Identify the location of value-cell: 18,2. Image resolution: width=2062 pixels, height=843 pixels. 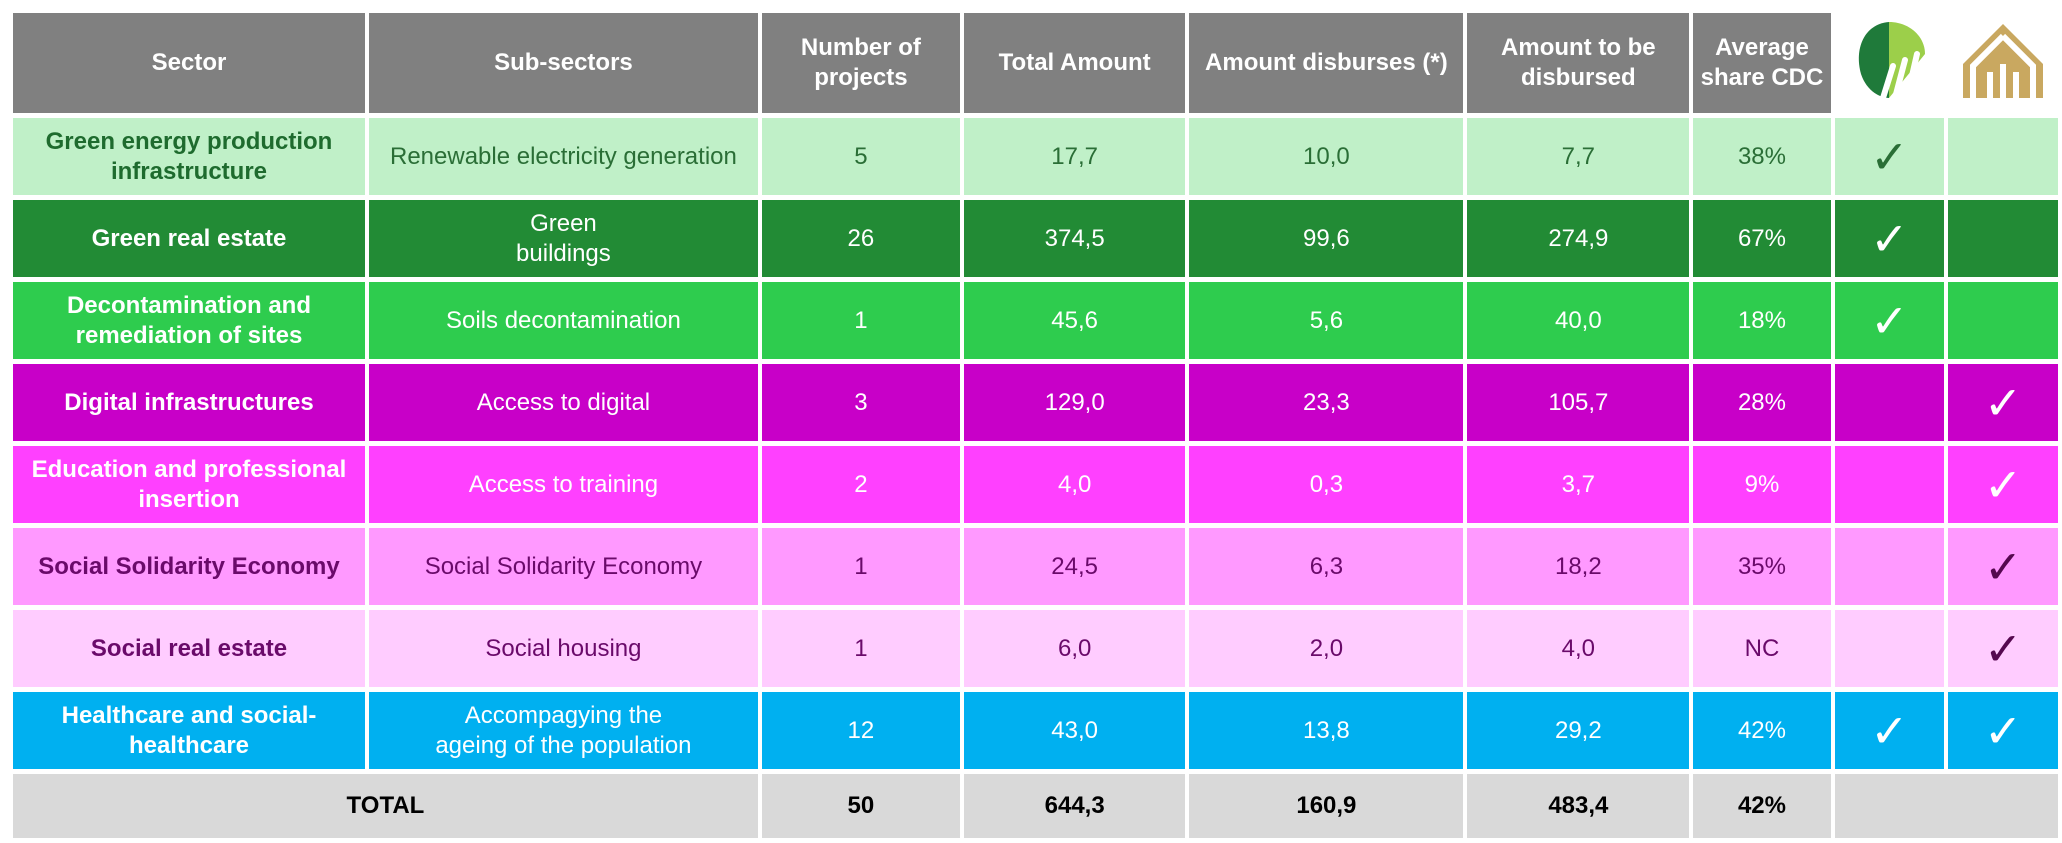
(1578, 566).